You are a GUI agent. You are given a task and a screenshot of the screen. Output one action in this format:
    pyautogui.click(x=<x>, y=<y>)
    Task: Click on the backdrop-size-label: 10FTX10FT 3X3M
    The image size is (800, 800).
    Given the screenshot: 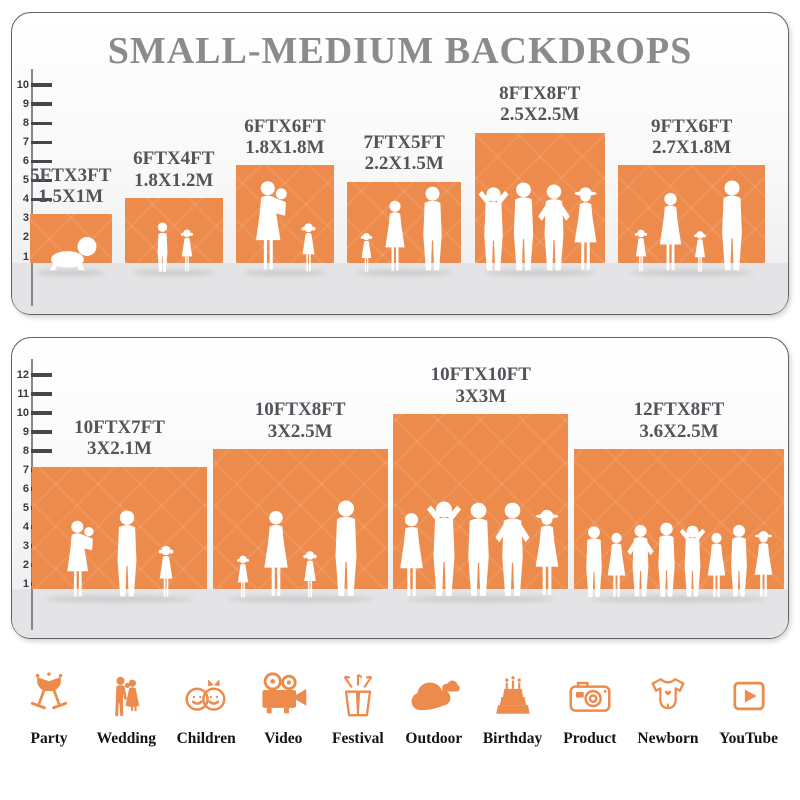 What is the action you would take?
    pyautogui.click(x=481, y=385)
    